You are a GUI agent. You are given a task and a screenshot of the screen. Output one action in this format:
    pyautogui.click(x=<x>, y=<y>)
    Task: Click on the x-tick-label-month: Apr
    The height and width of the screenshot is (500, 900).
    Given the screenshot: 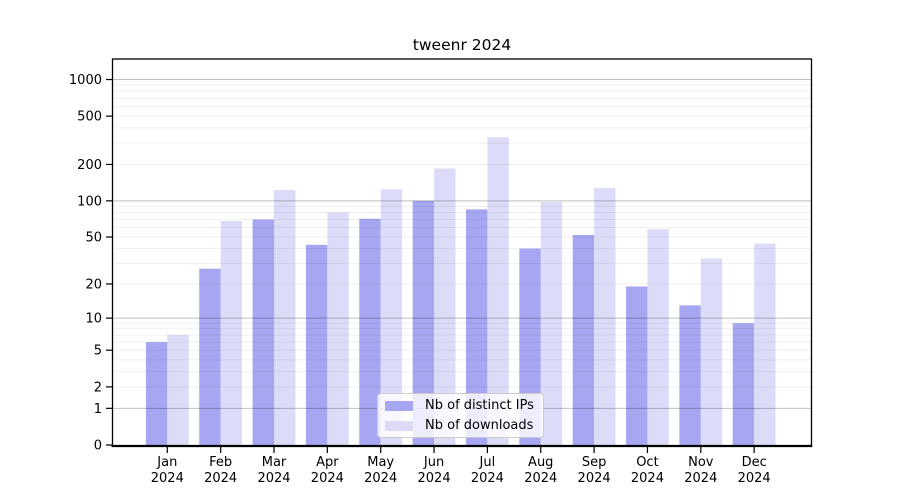 What is the action you would take?
    pyautogui.click(x=327, y=462)
    